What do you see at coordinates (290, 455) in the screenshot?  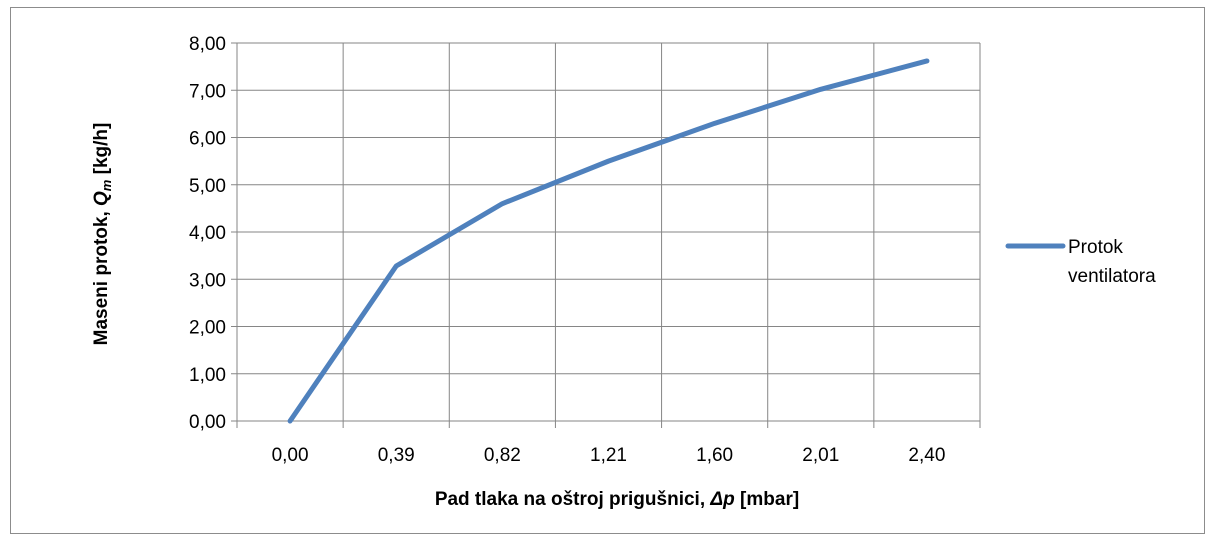 I see `x-tick-label: 0,00` at bounding box center [290, 455].